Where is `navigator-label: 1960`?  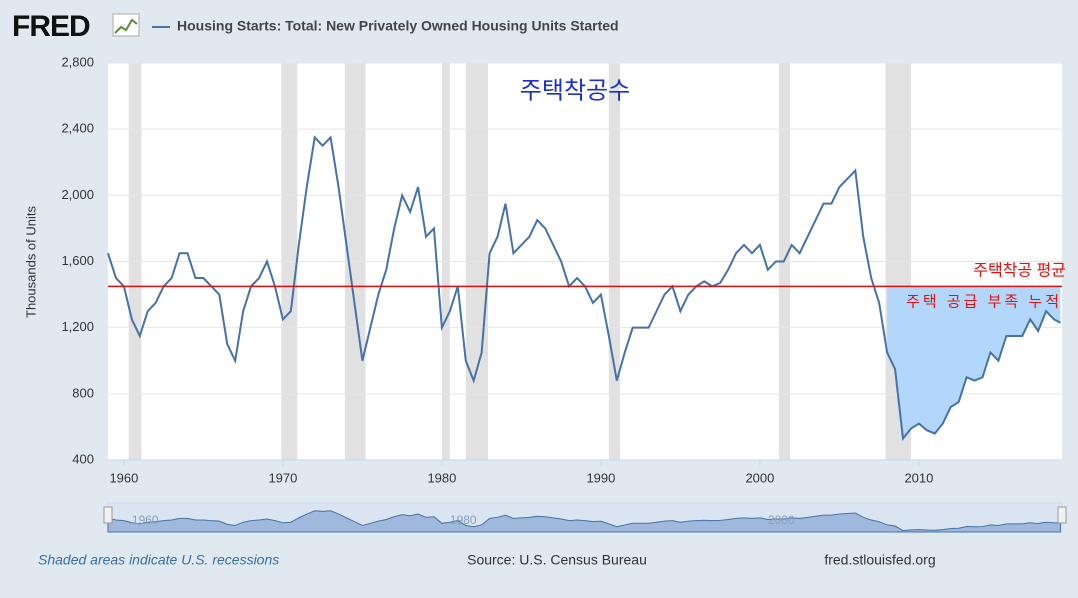 navigator-label: 1960 is located at coordinates (145, 520).